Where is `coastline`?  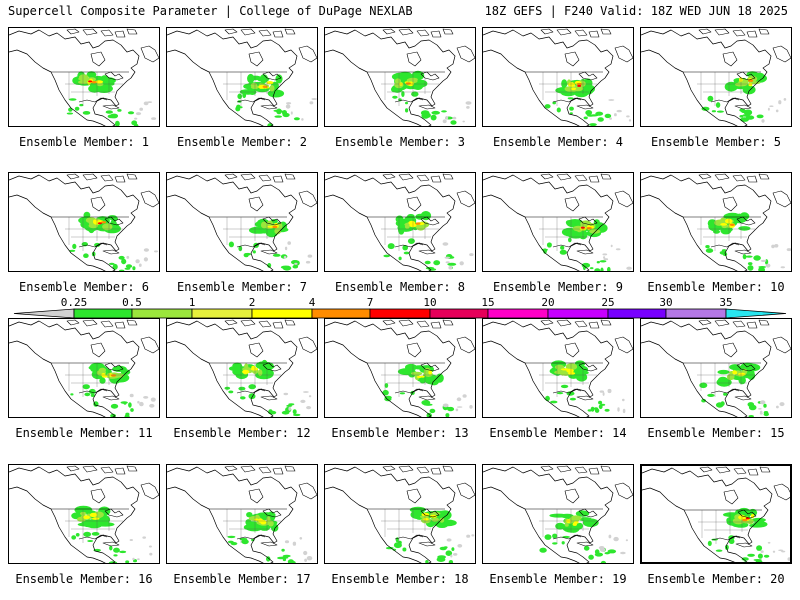 coastline is located at coordinates (74, 77).